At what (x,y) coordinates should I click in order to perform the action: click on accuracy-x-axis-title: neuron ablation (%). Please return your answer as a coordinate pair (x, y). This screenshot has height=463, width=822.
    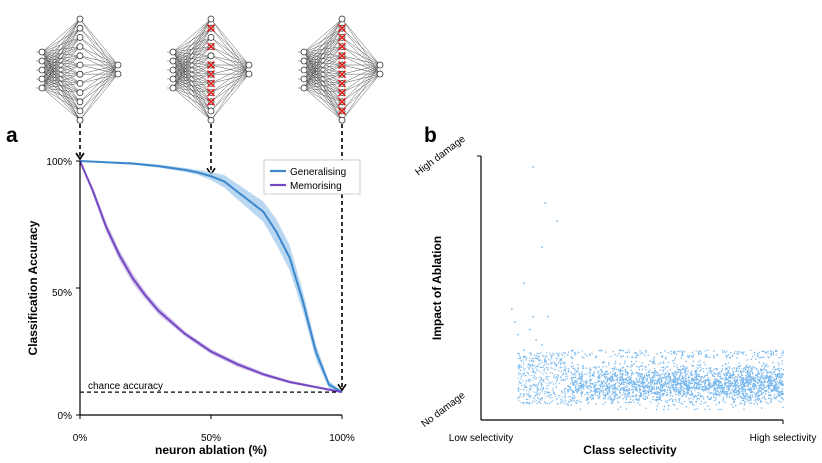
    Looking at the image, I should click on (211, 450).